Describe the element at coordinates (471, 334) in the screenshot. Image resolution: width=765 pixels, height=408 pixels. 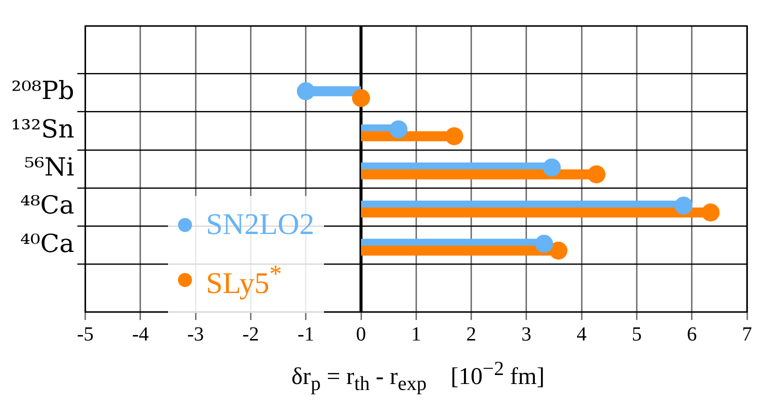
I see `x-tick-label: 2` at that location.